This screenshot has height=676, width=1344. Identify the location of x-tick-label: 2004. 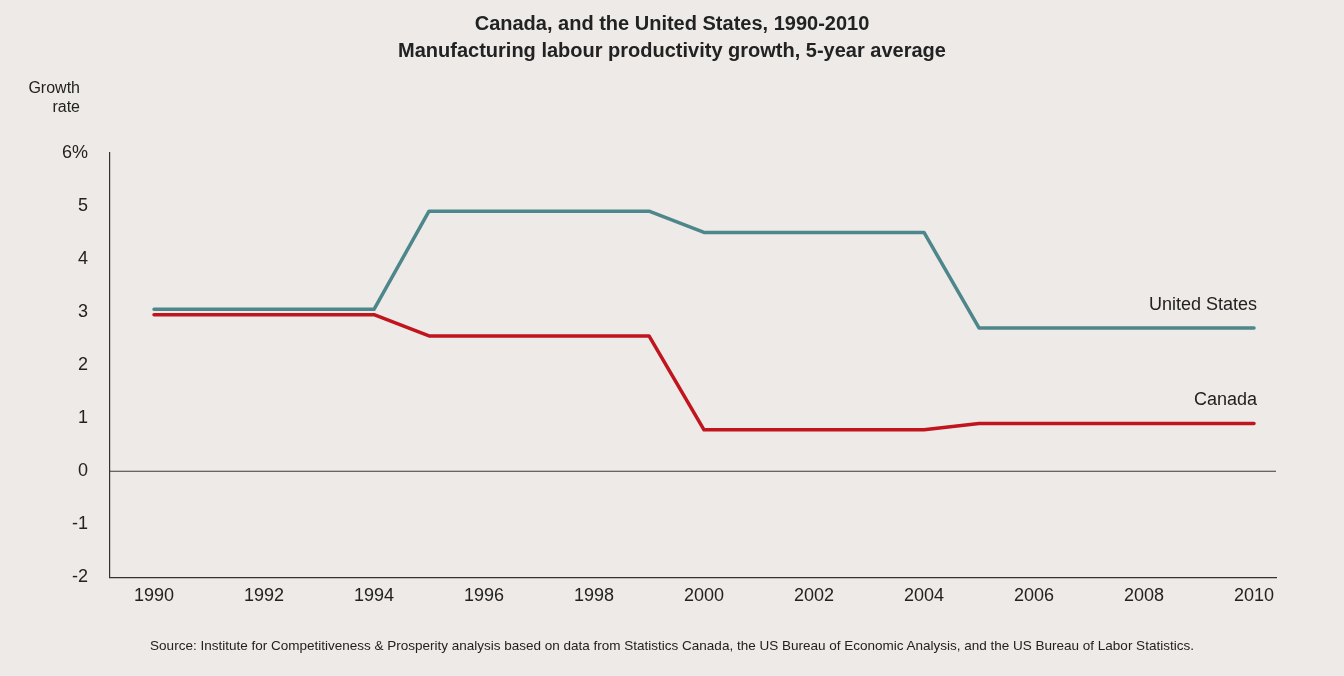
(924, 595).